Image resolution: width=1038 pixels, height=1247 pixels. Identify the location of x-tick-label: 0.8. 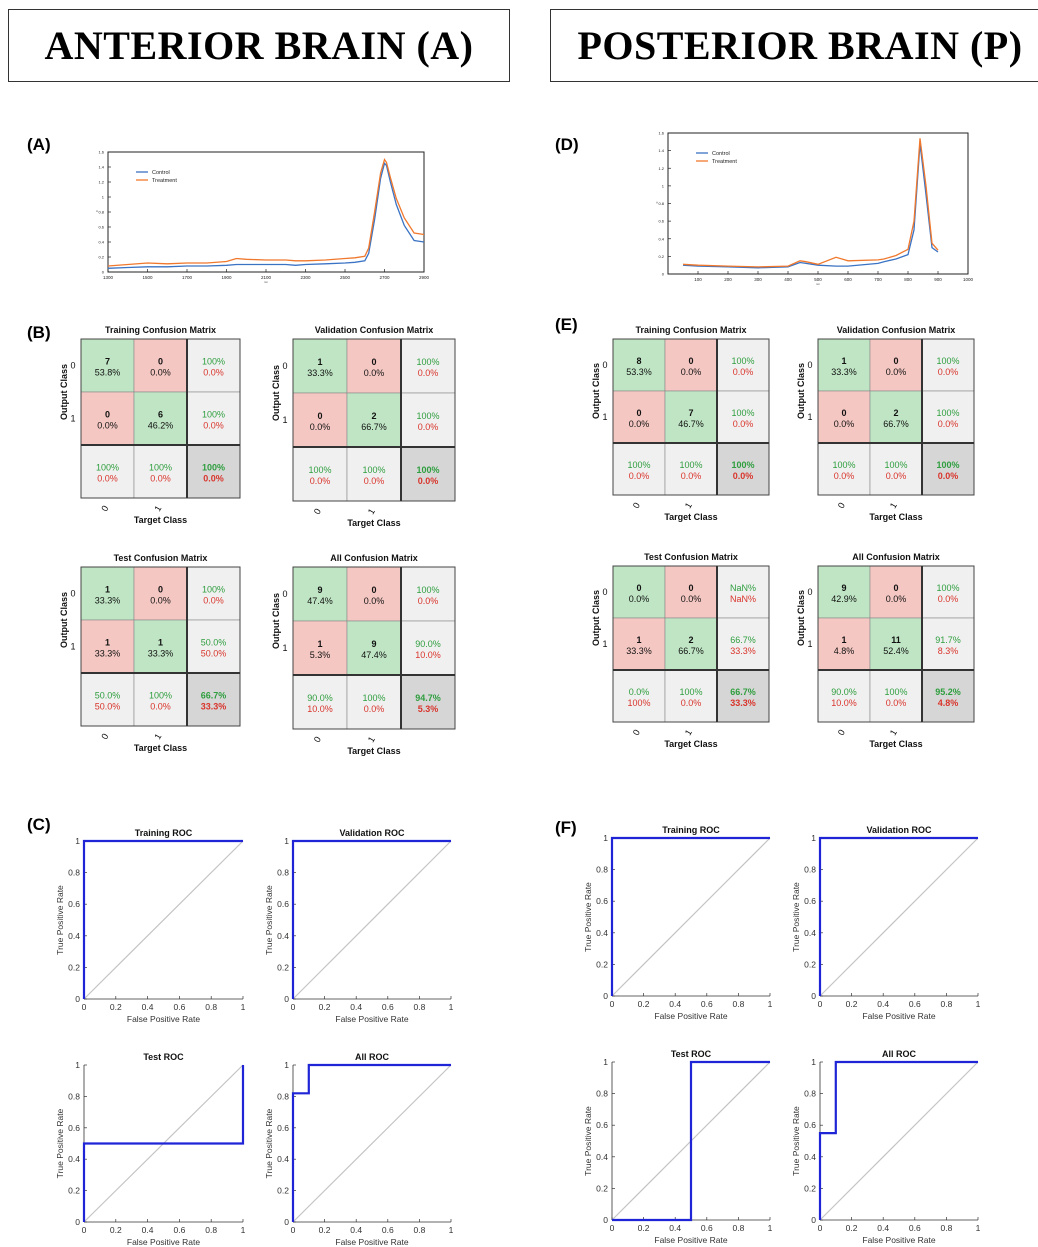
(419, 1230).